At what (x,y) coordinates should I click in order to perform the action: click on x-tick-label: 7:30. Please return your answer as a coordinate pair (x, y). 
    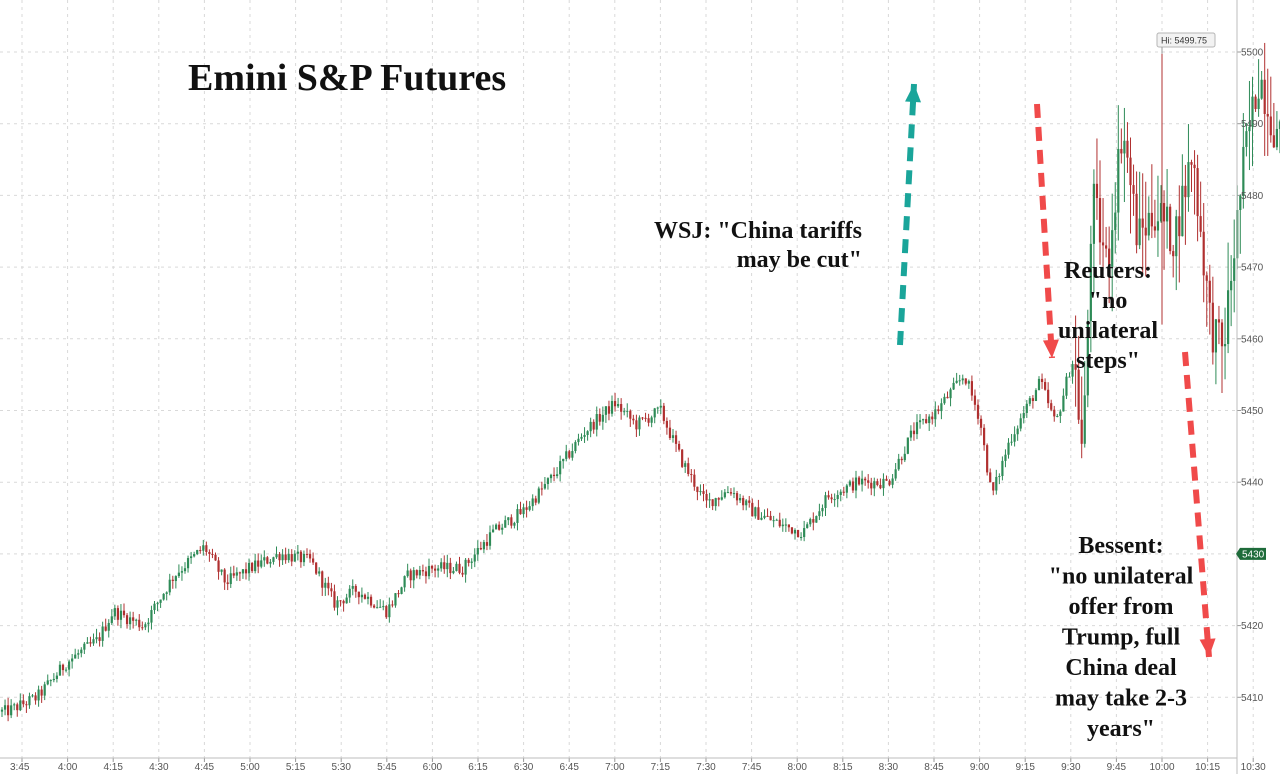
    Looking at the image, I should click on (706, 767).